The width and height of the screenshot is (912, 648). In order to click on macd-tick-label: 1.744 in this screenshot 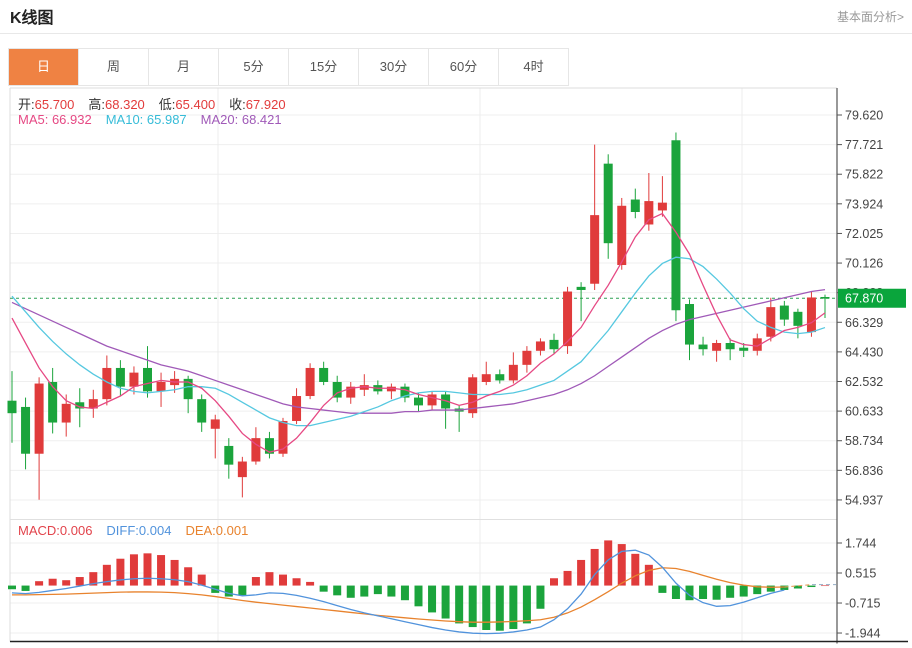, I will do `click(860, 544)`.